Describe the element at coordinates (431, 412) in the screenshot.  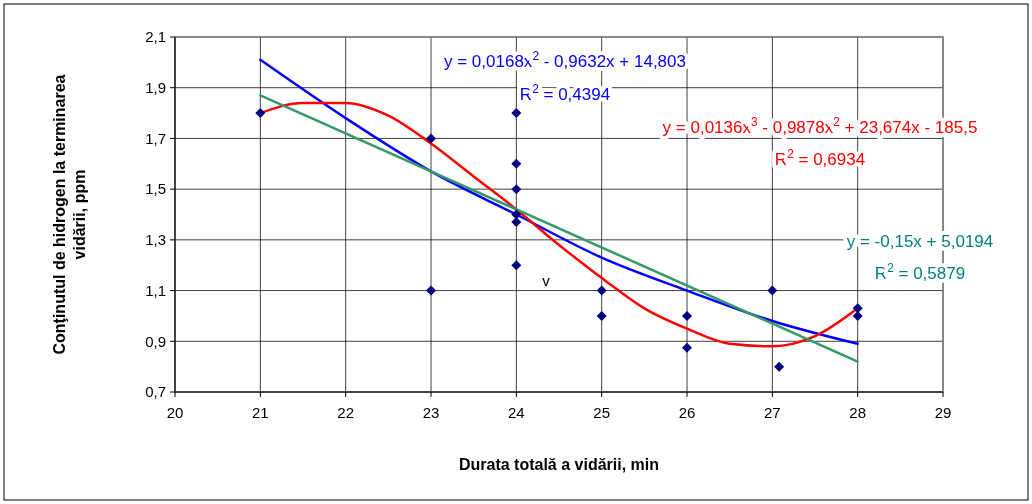
I see `x-tick-label: 23` at that location.